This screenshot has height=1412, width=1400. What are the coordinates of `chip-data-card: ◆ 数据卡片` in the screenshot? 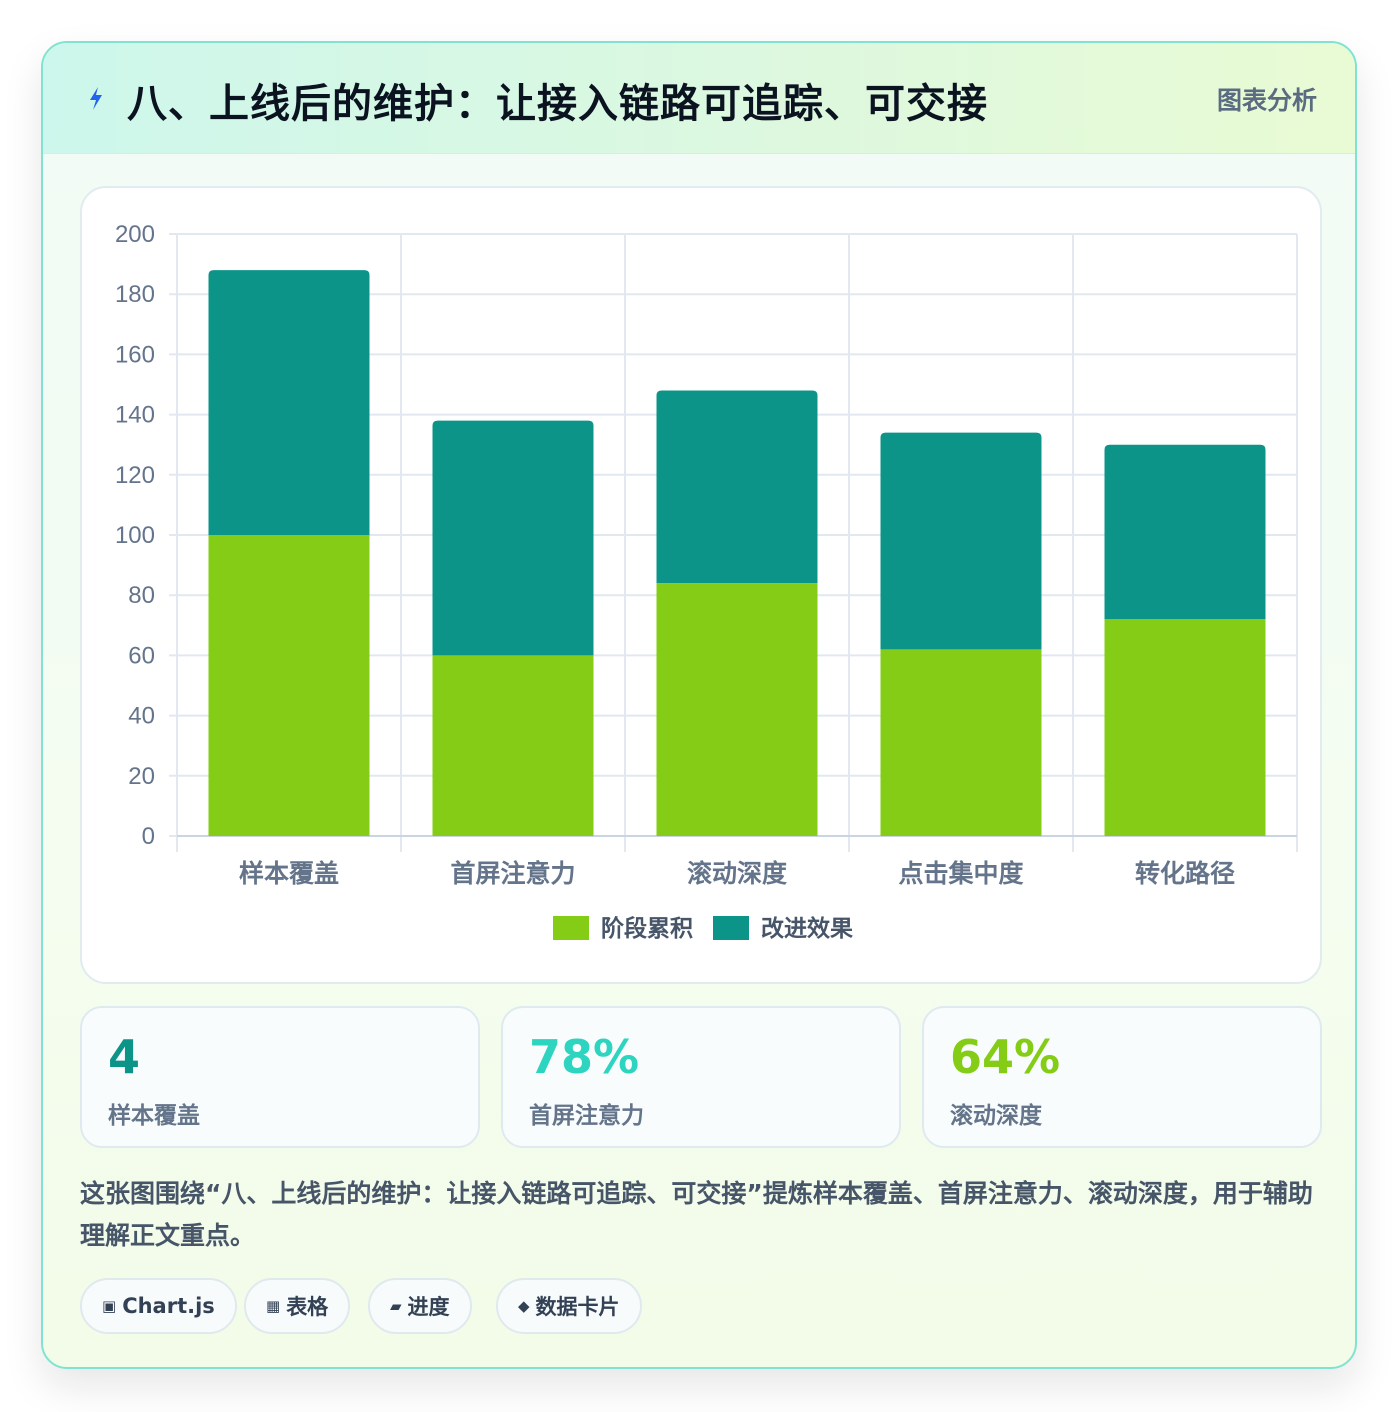 It's located at (569, 1306).